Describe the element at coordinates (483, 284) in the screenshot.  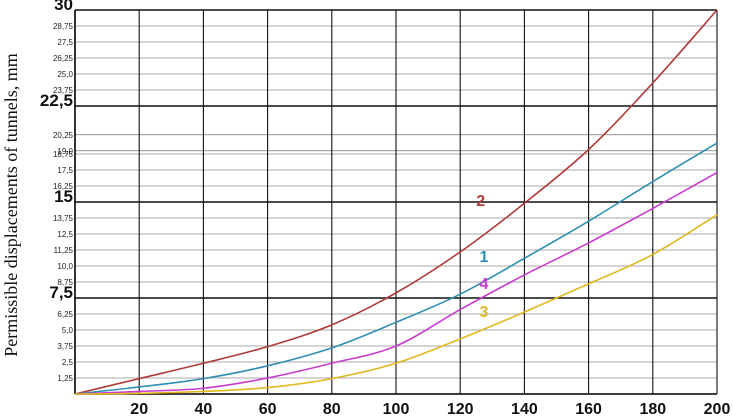
I see `series-label-4: 4` at that location.